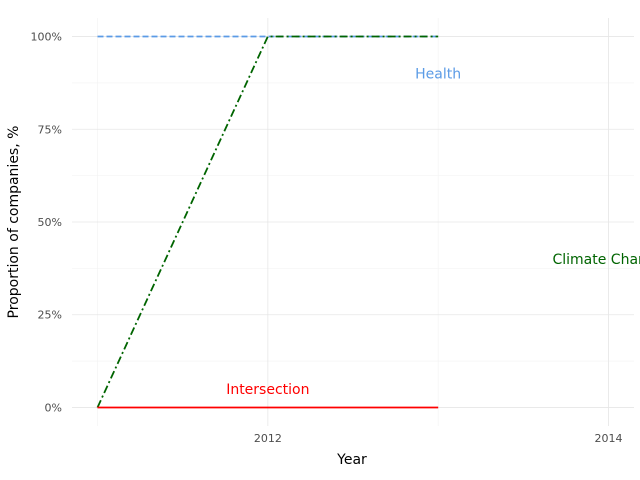 The width and height of the screenshot is (640, 480). I want to click on y-tick-label: 75%, so click(50, 129).